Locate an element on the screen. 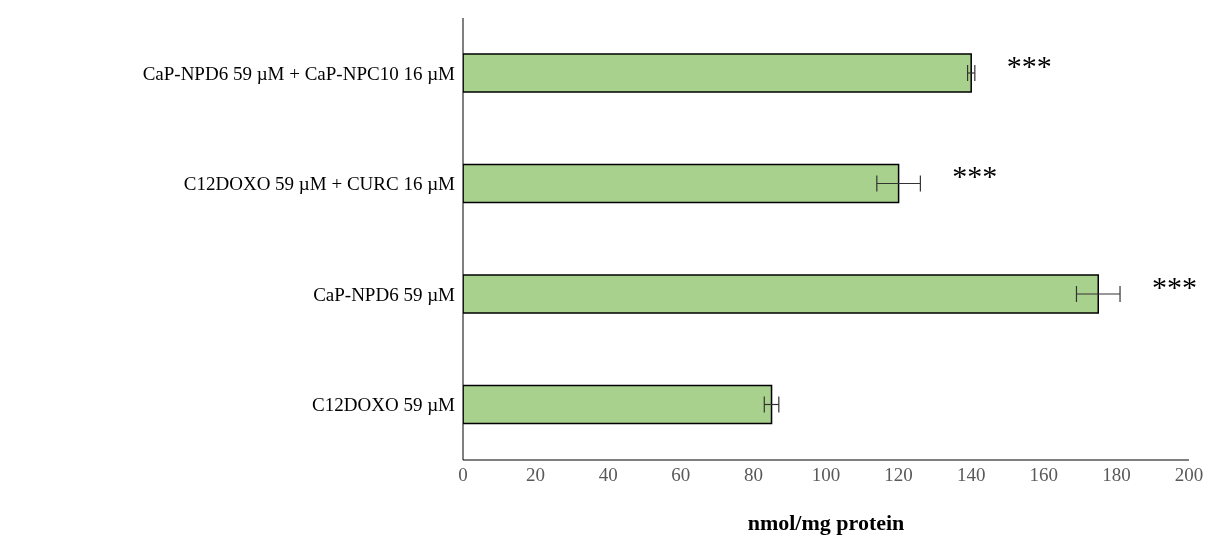 The width and height of the screenshot is (1227, 548). x-tick-label: 140 is located at coordinates (971, 475).